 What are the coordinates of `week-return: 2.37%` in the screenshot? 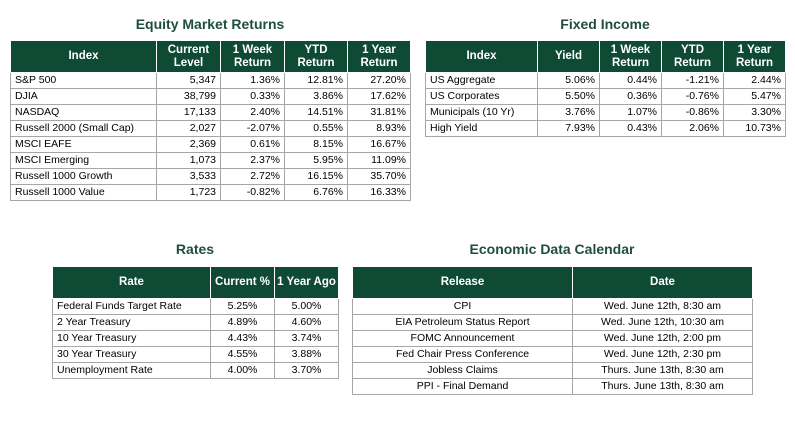 It's located at (252, 160).